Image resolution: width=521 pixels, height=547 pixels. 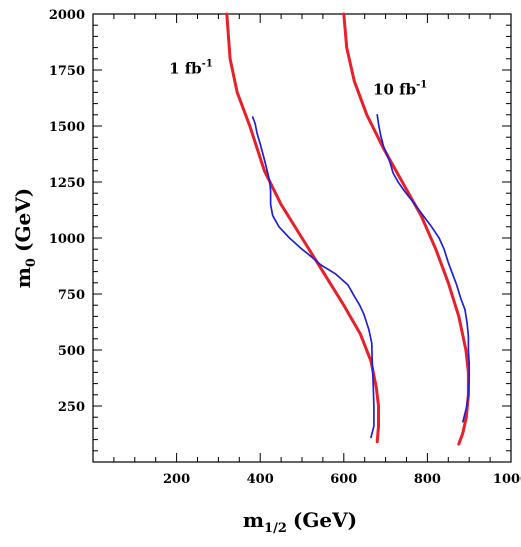 What do you see at coordinates (427, 479) in the screenshot?
I see `x-tick-label: 800` at bounding box center [427, 479].